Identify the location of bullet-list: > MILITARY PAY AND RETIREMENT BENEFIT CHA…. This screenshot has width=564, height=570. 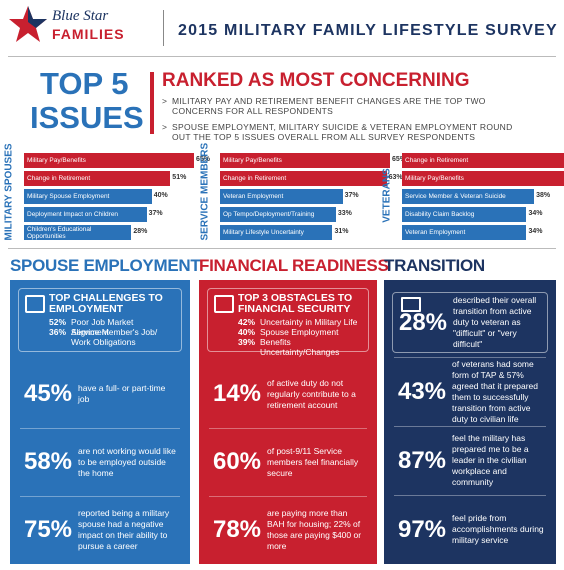
(342, 122).